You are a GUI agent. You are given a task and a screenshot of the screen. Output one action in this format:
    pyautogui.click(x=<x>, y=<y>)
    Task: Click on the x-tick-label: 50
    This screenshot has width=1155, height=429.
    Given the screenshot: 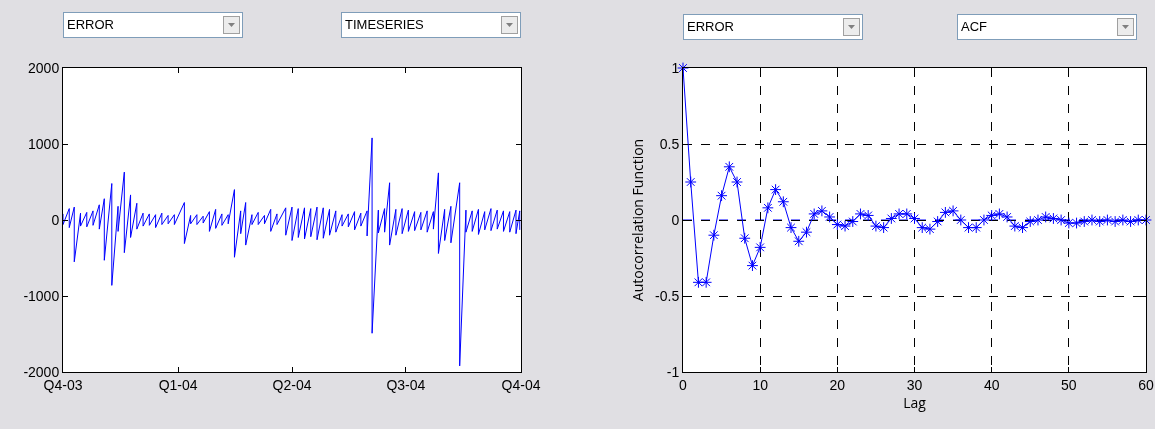 What is the action you would take?
    pyautogui.click(x=1069, y=384)
    